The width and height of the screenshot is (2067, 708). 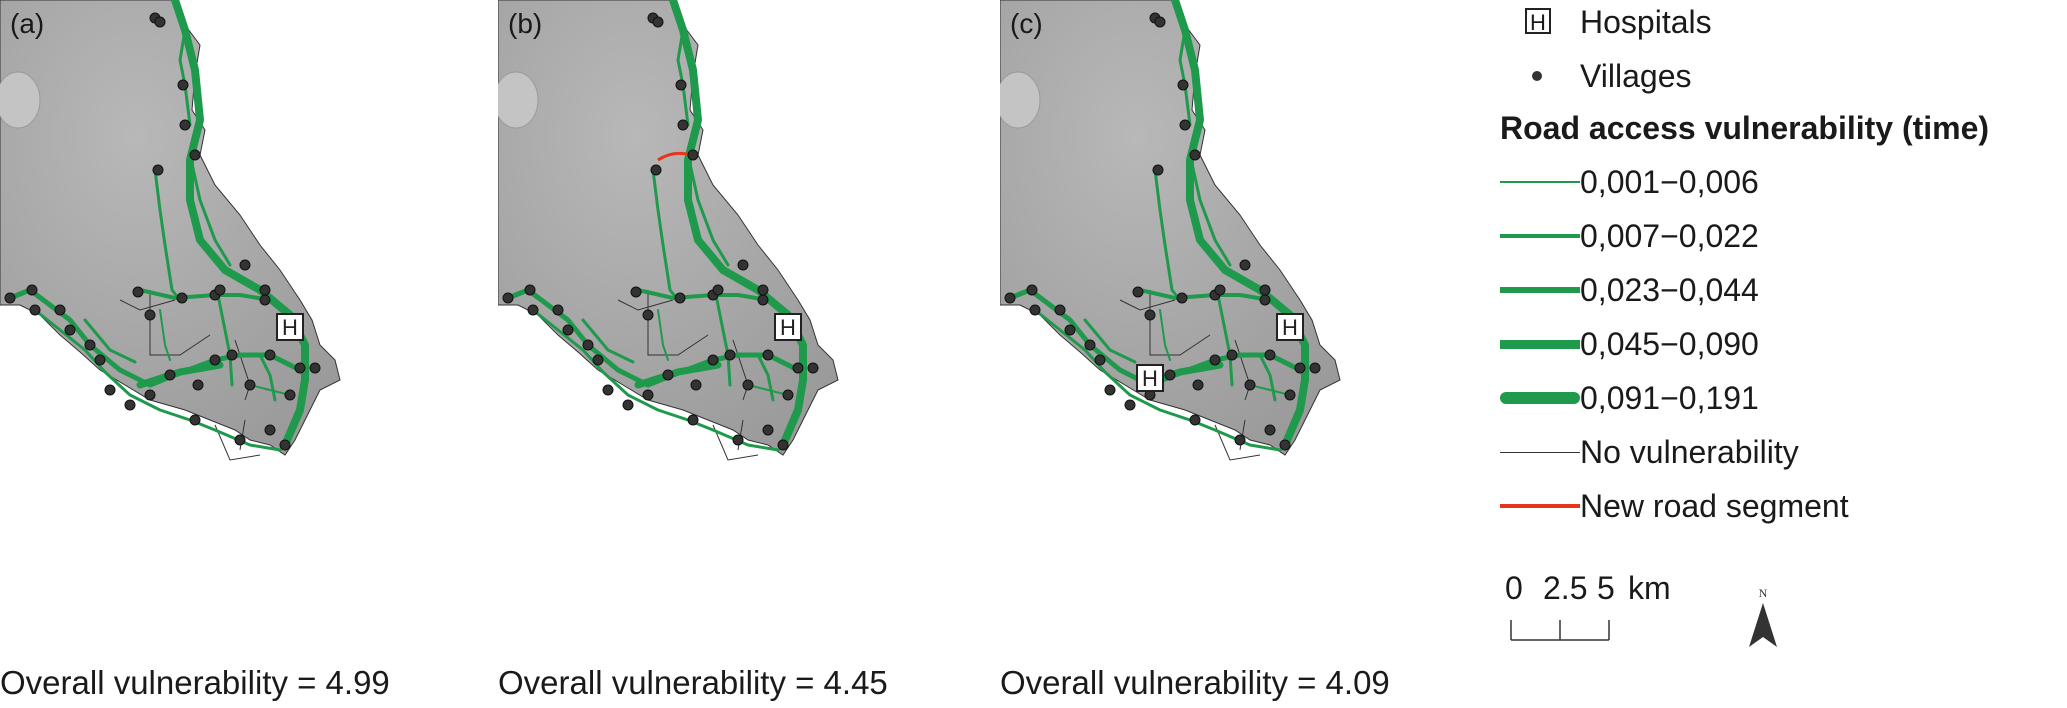 I want to click on panel-letter-a: (a), so click(x=27, y=23).